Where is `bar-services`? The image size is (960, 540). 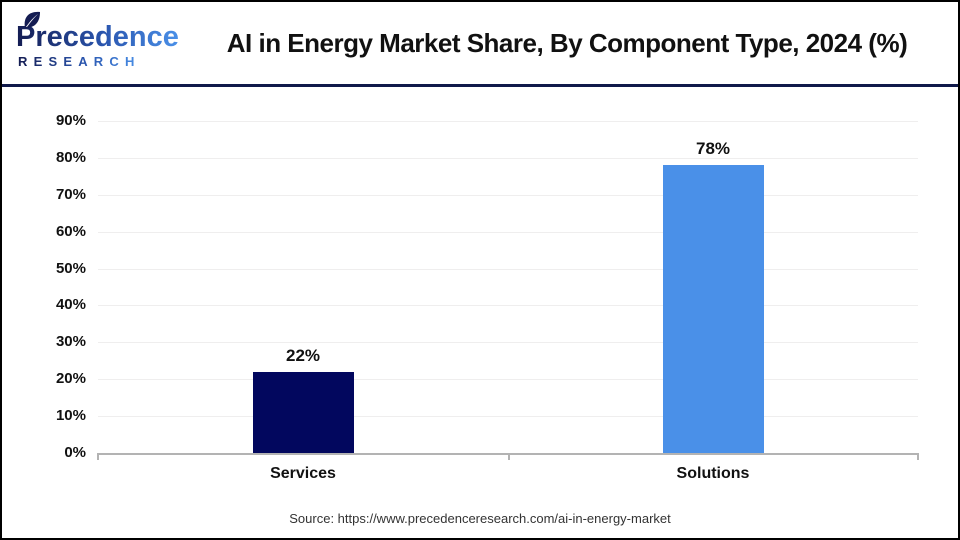
bar-services is located at coordinates (303, 412).